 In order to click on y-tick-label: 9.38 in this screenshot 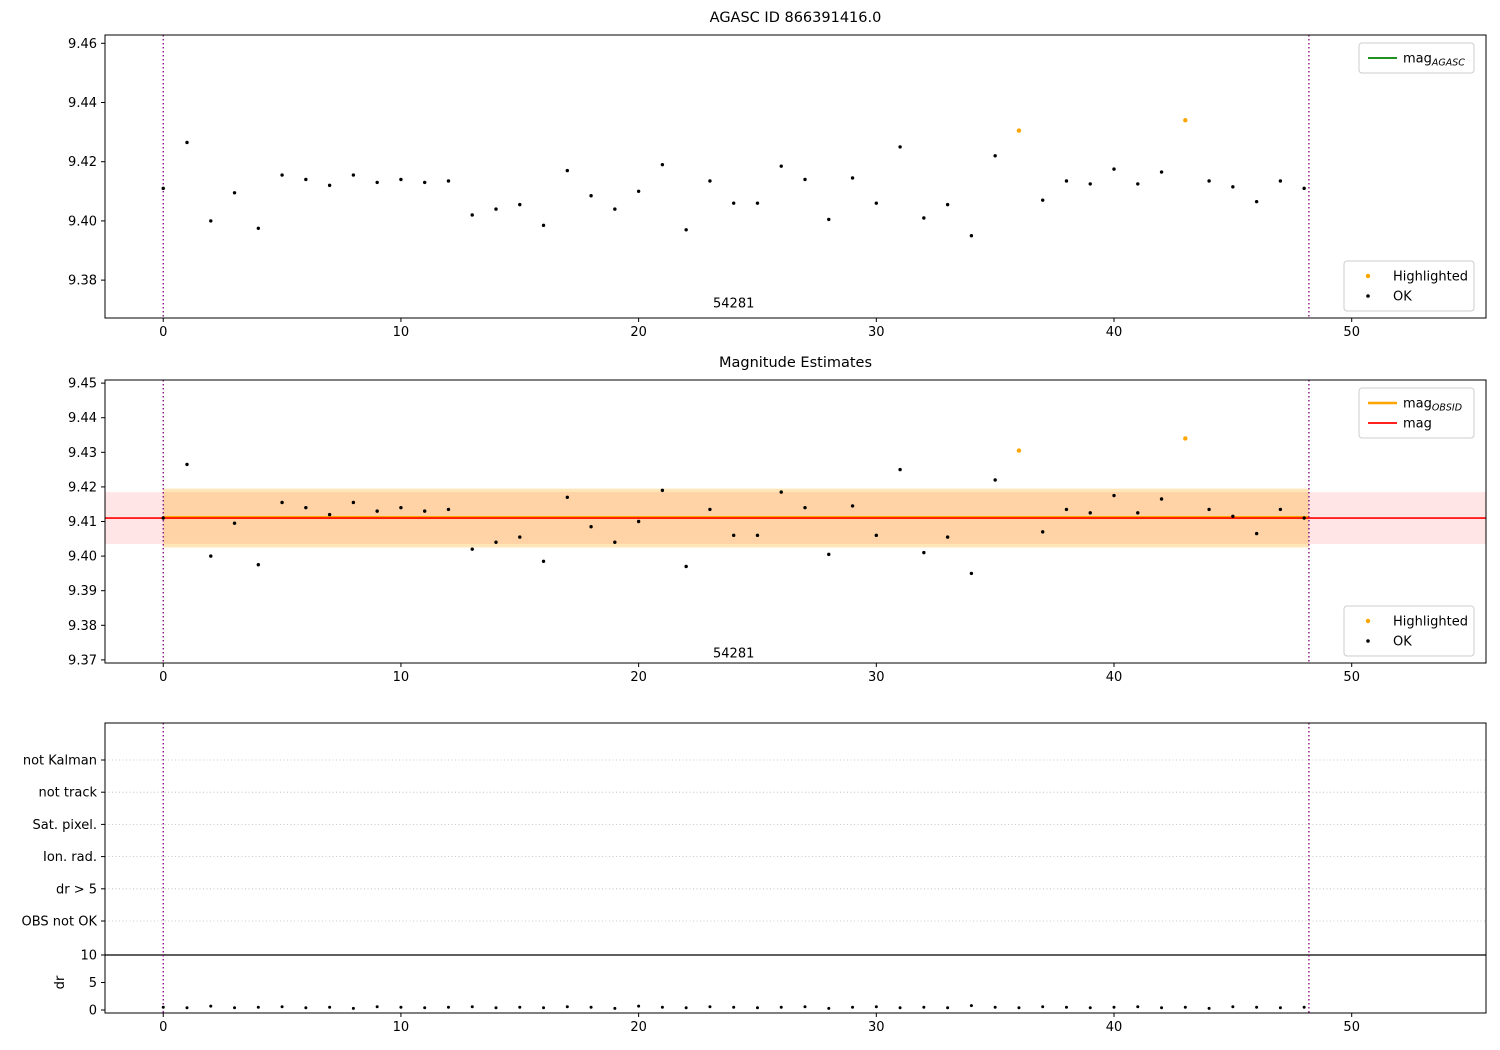, I will do `click(82, 626)`.